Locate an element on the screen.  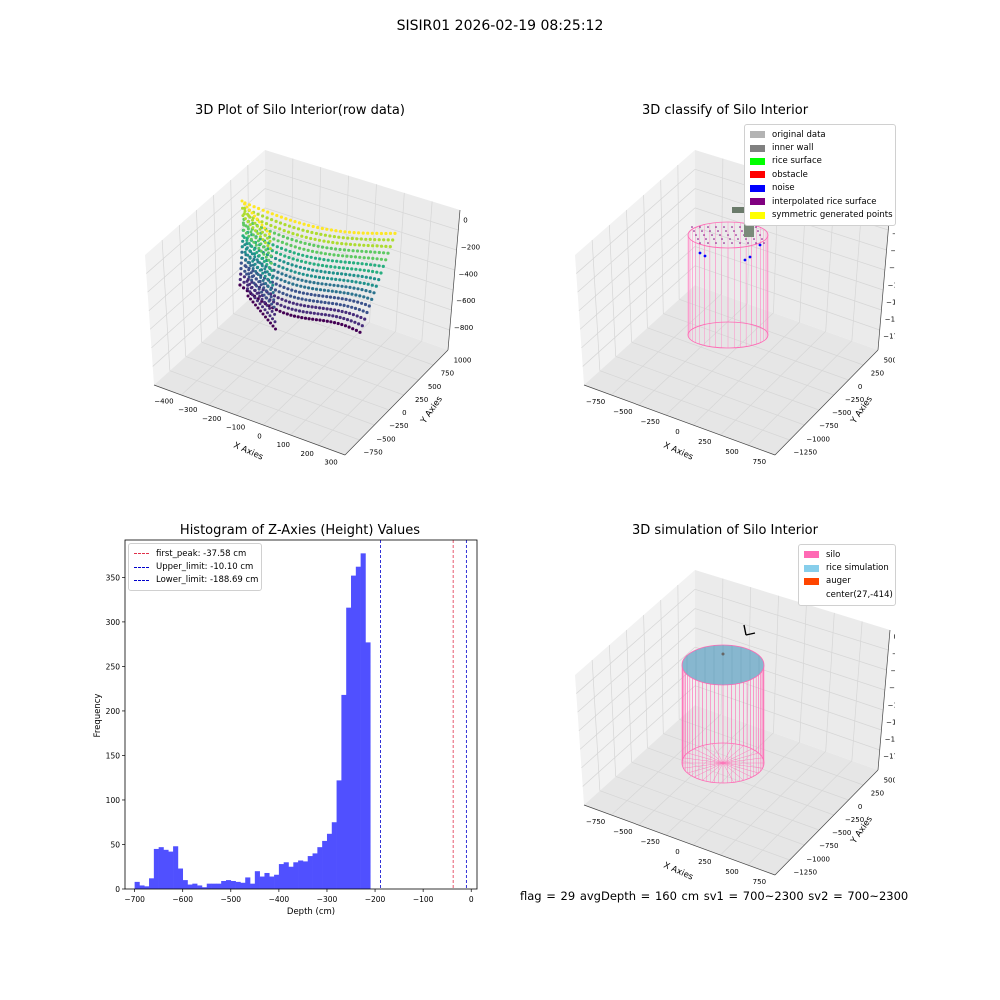
legend-label: first_peak: -37.58 cm is located at coordinates (201, 553).